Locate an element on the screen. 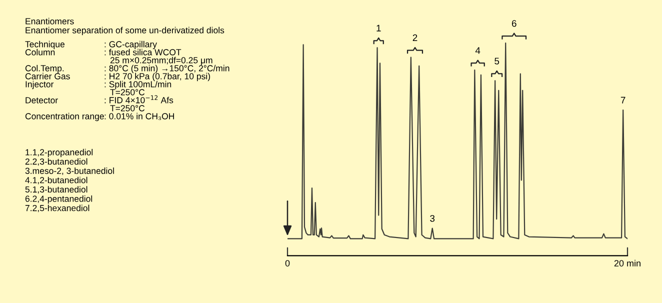 The width and height of the screenshot is (662, 303). x-tick-label: 0 is located at coordinates (287, 263).